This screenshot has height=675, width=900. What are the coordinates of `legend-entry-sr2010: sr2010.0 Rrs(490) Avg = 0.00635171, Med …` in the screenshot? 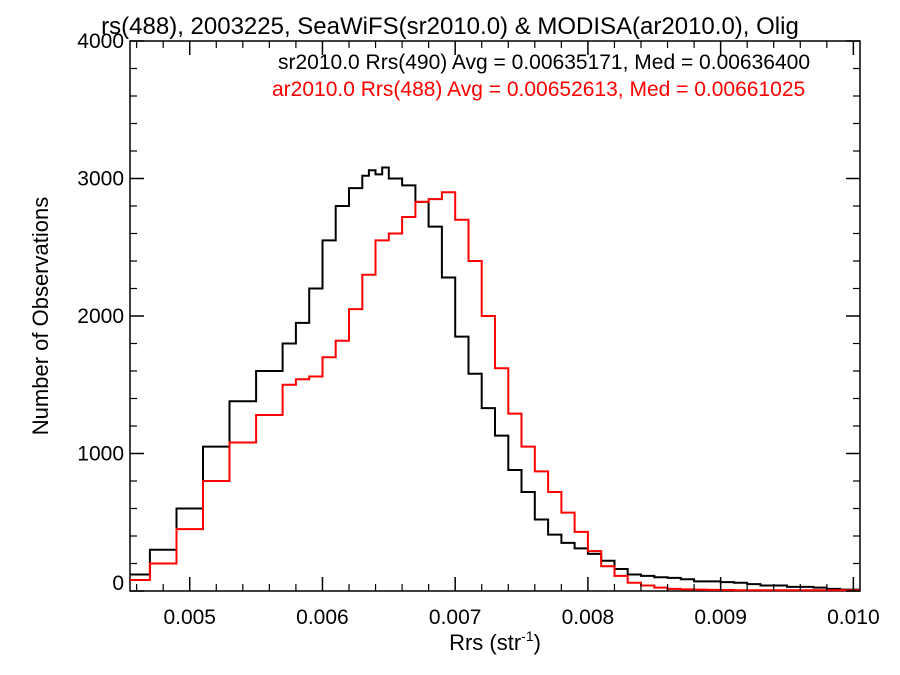 It's located at (544, 62).